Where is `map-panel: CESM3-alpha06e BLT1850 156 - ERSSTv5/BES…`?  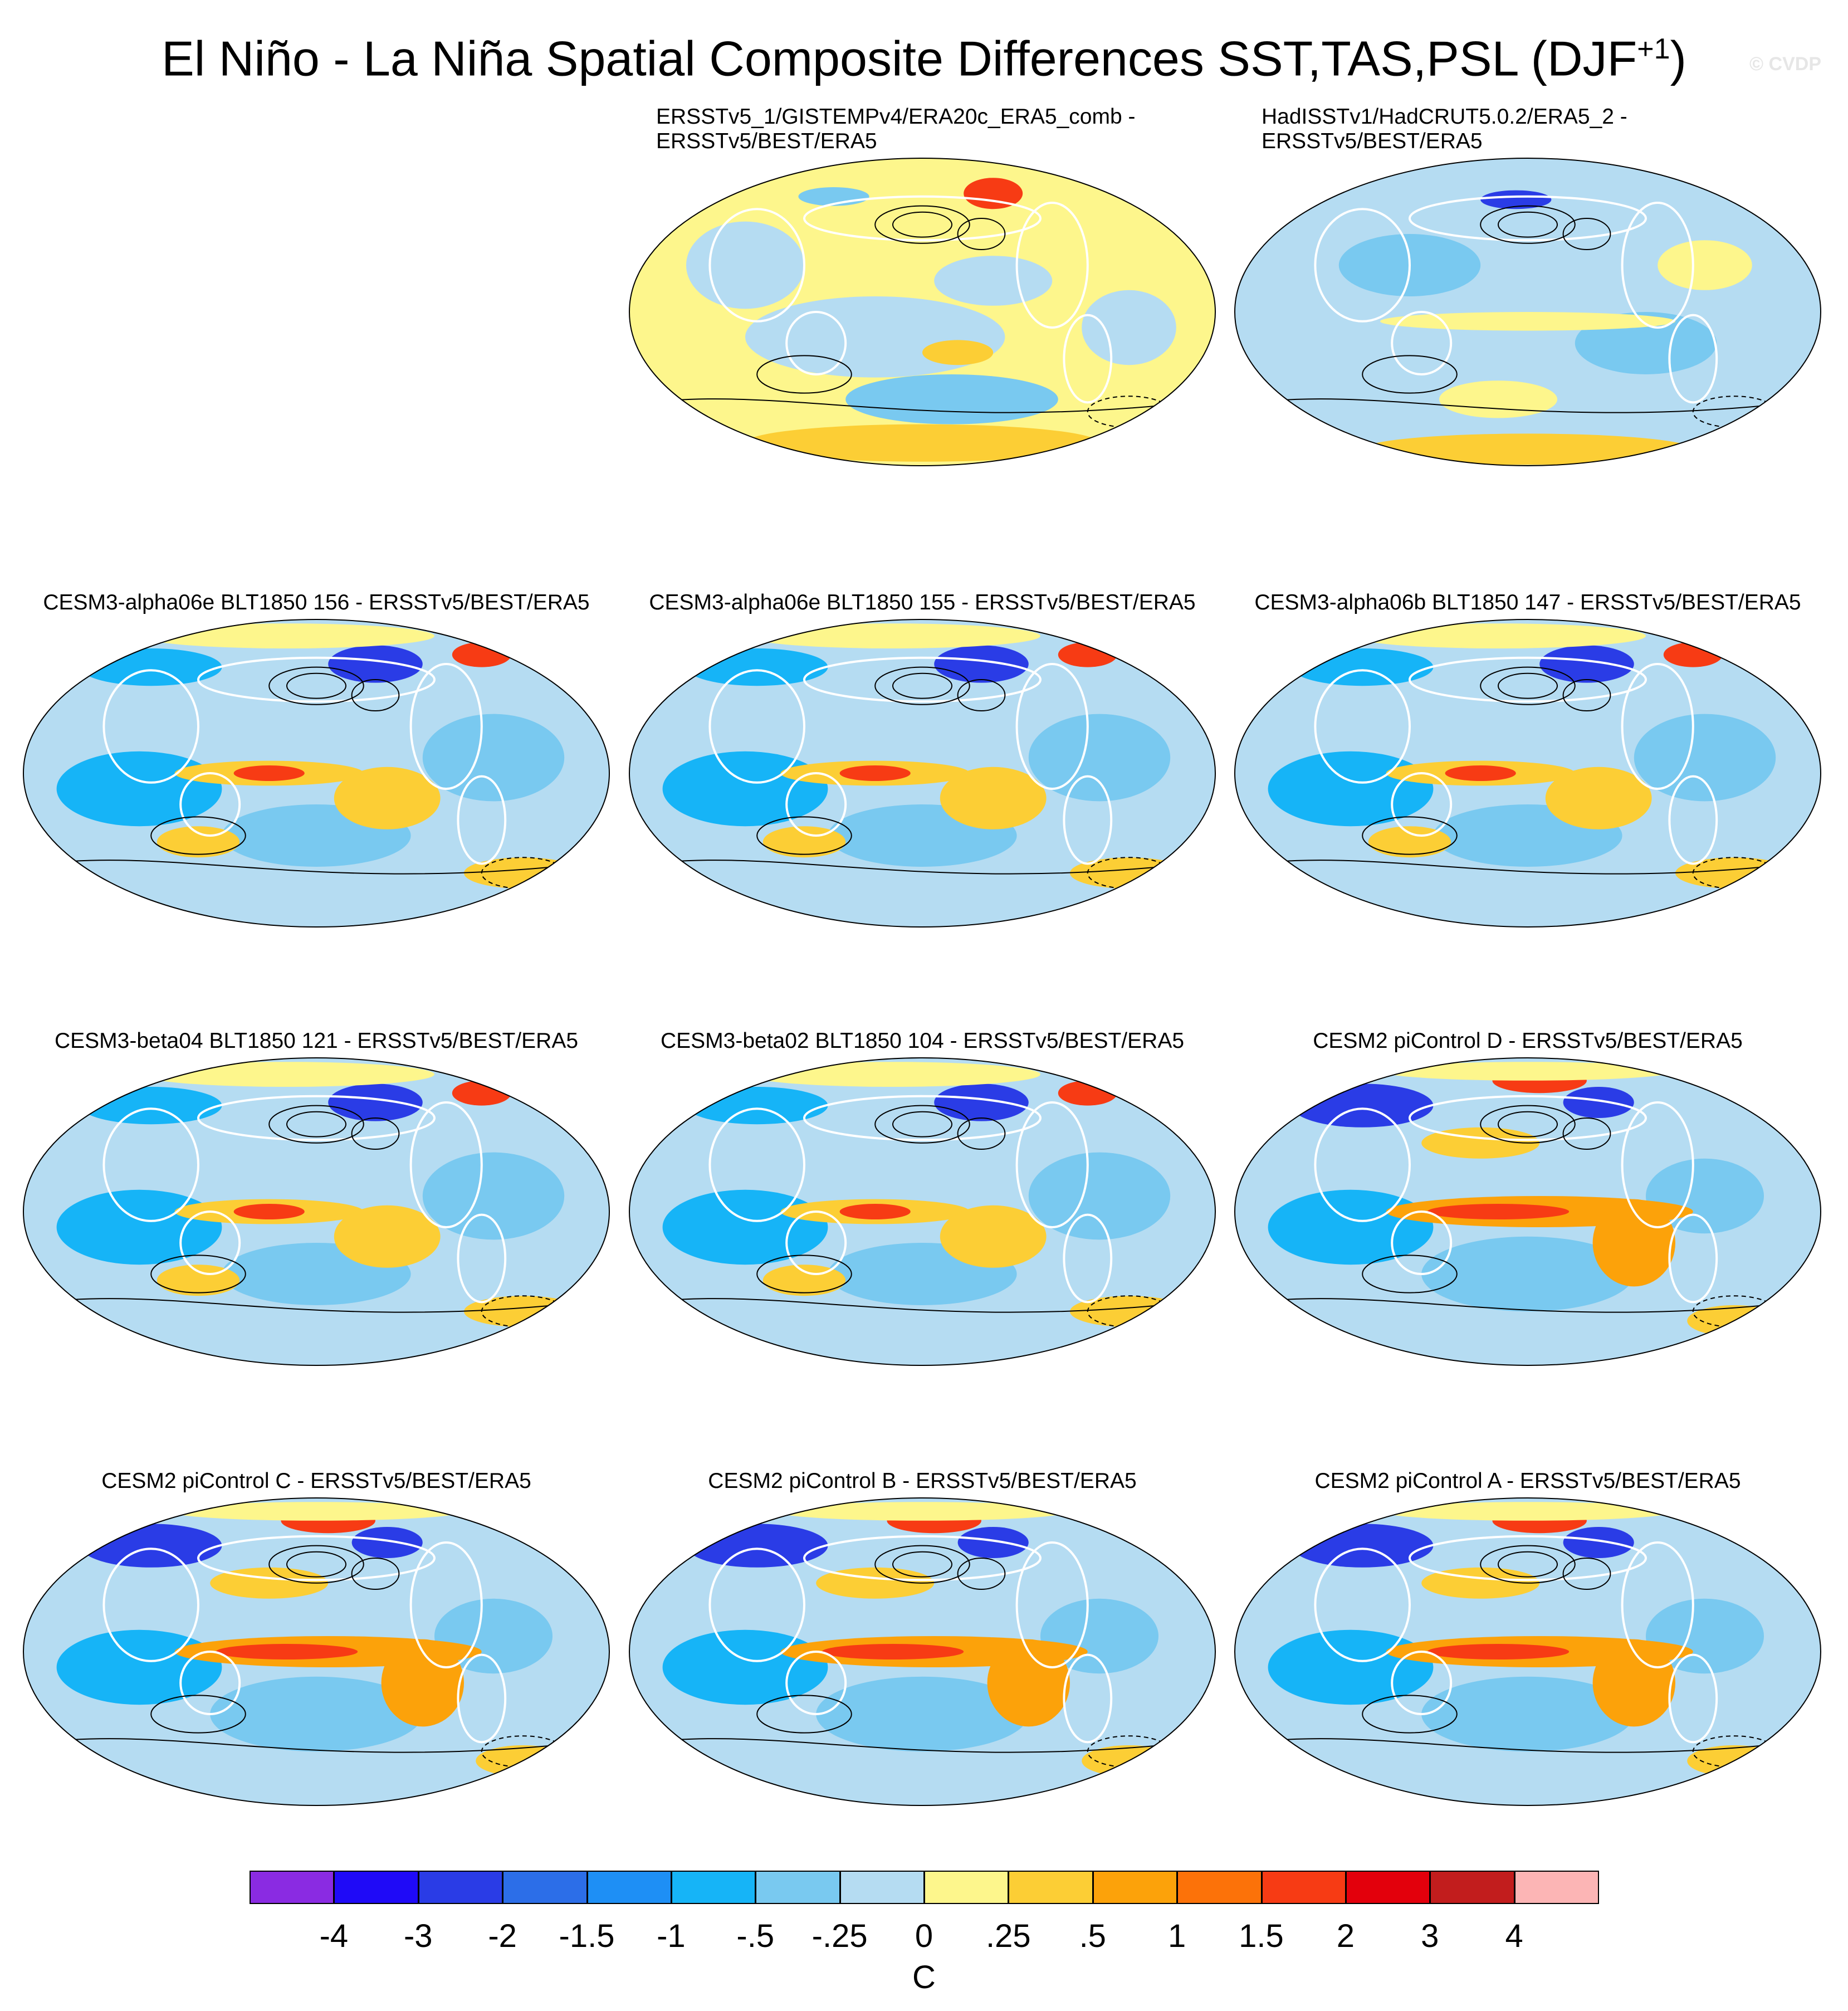 map-panel: CESM3-alpha06e BLT1850 156 - ERSSTv5/BES… is located at coordinates (316, 761).